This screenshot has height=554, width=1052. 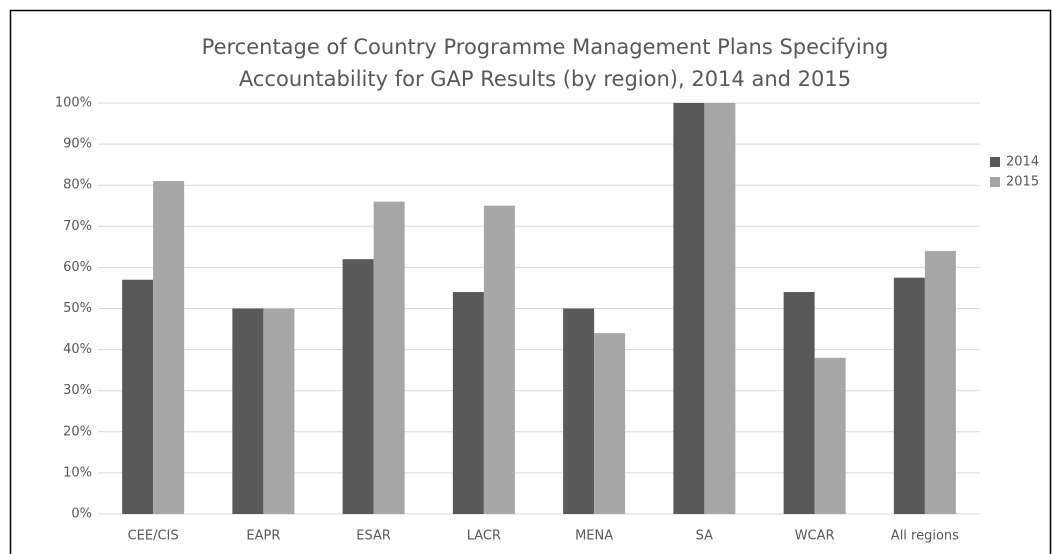 I want to click on y-tick-label: 30%, so click(x=77, y=390).